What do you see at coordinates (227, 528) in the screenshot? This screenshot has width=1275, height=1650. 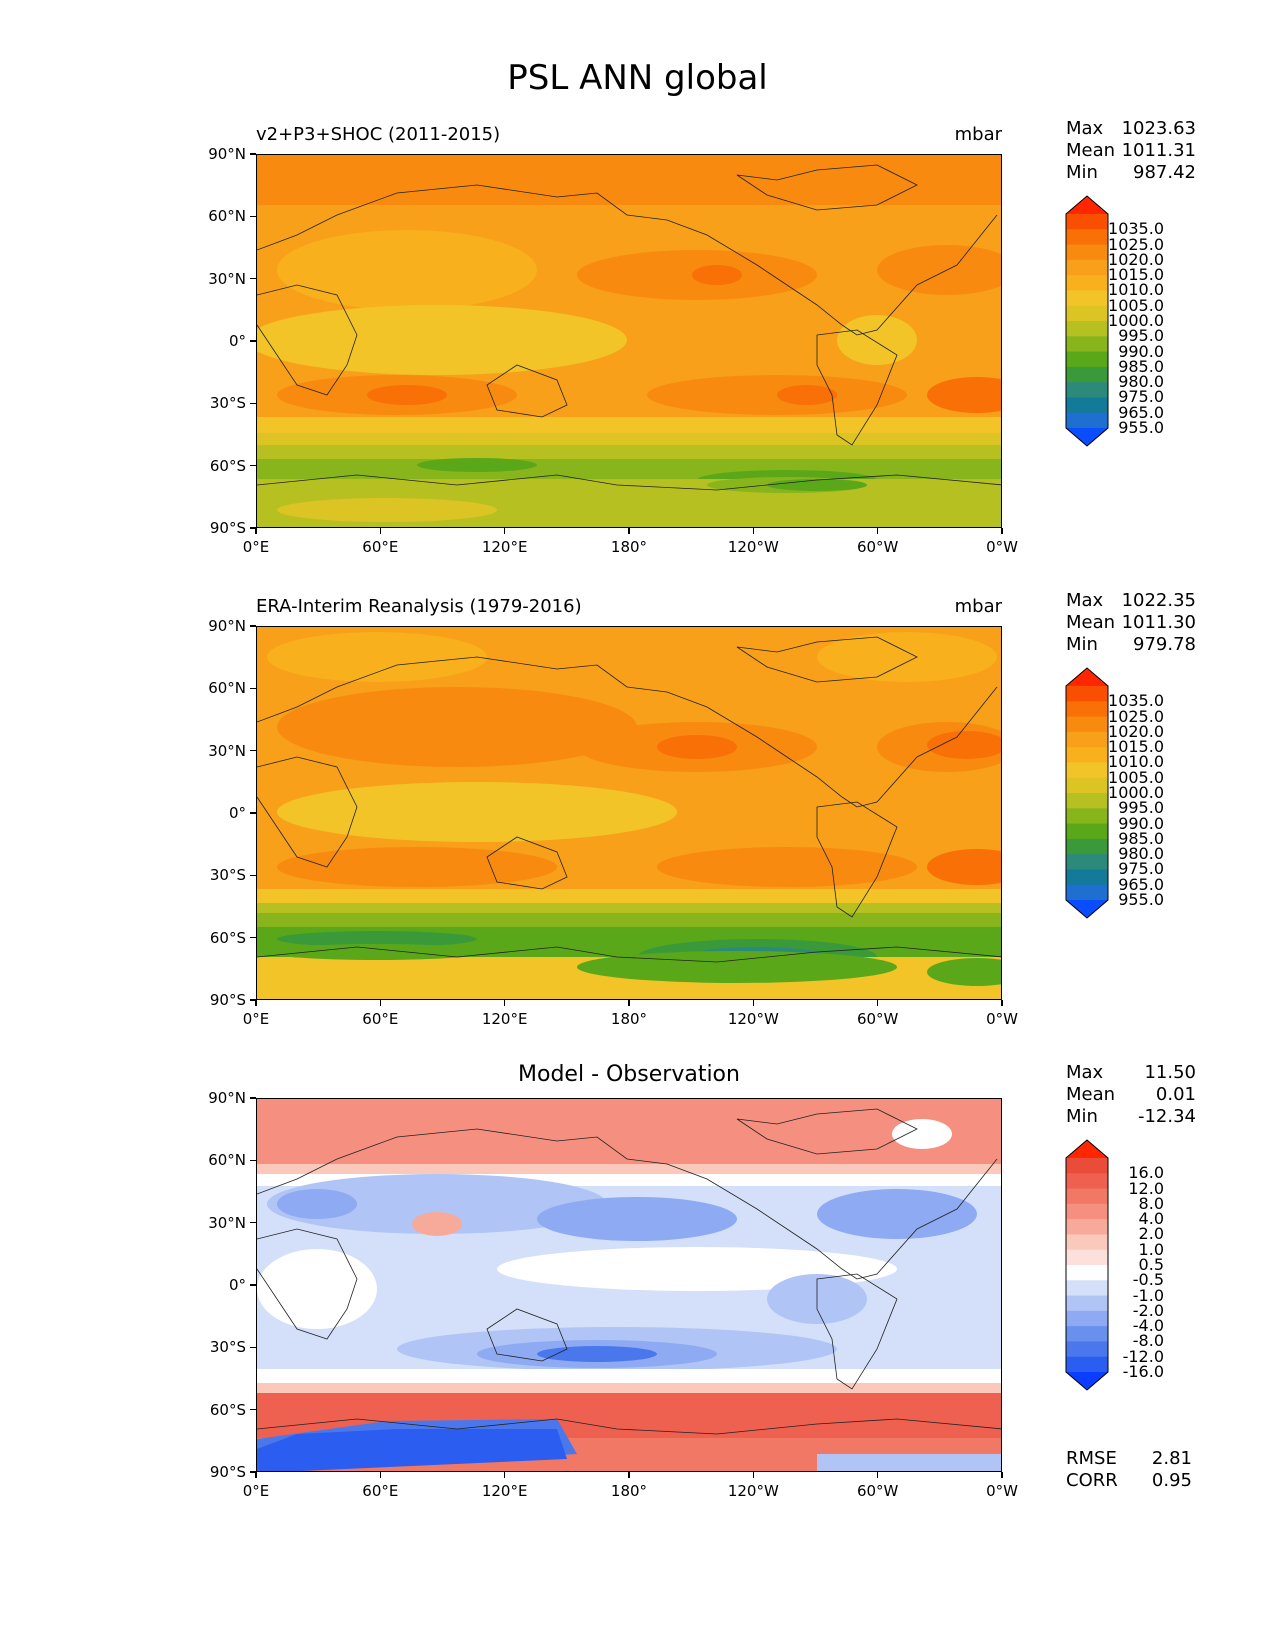 I see `lat-tick-label: 90°S` at bounding box center [227, 528].